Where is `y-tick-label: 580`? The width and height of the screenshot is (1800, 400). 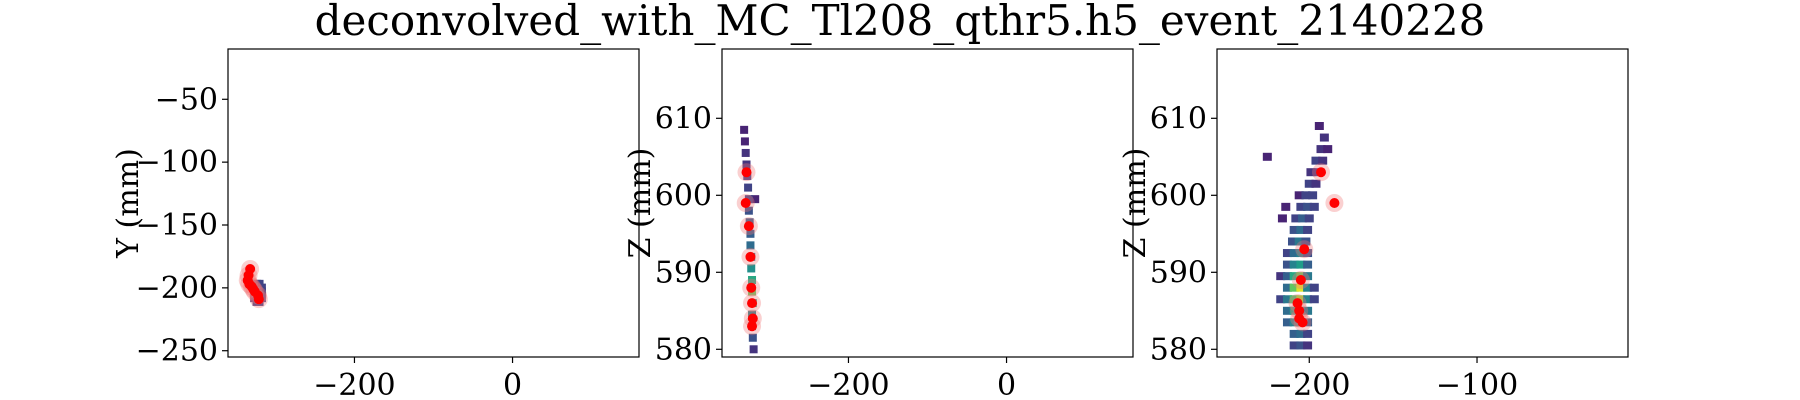
y-tick-label: 580 is located at coordinates (1178, 349).